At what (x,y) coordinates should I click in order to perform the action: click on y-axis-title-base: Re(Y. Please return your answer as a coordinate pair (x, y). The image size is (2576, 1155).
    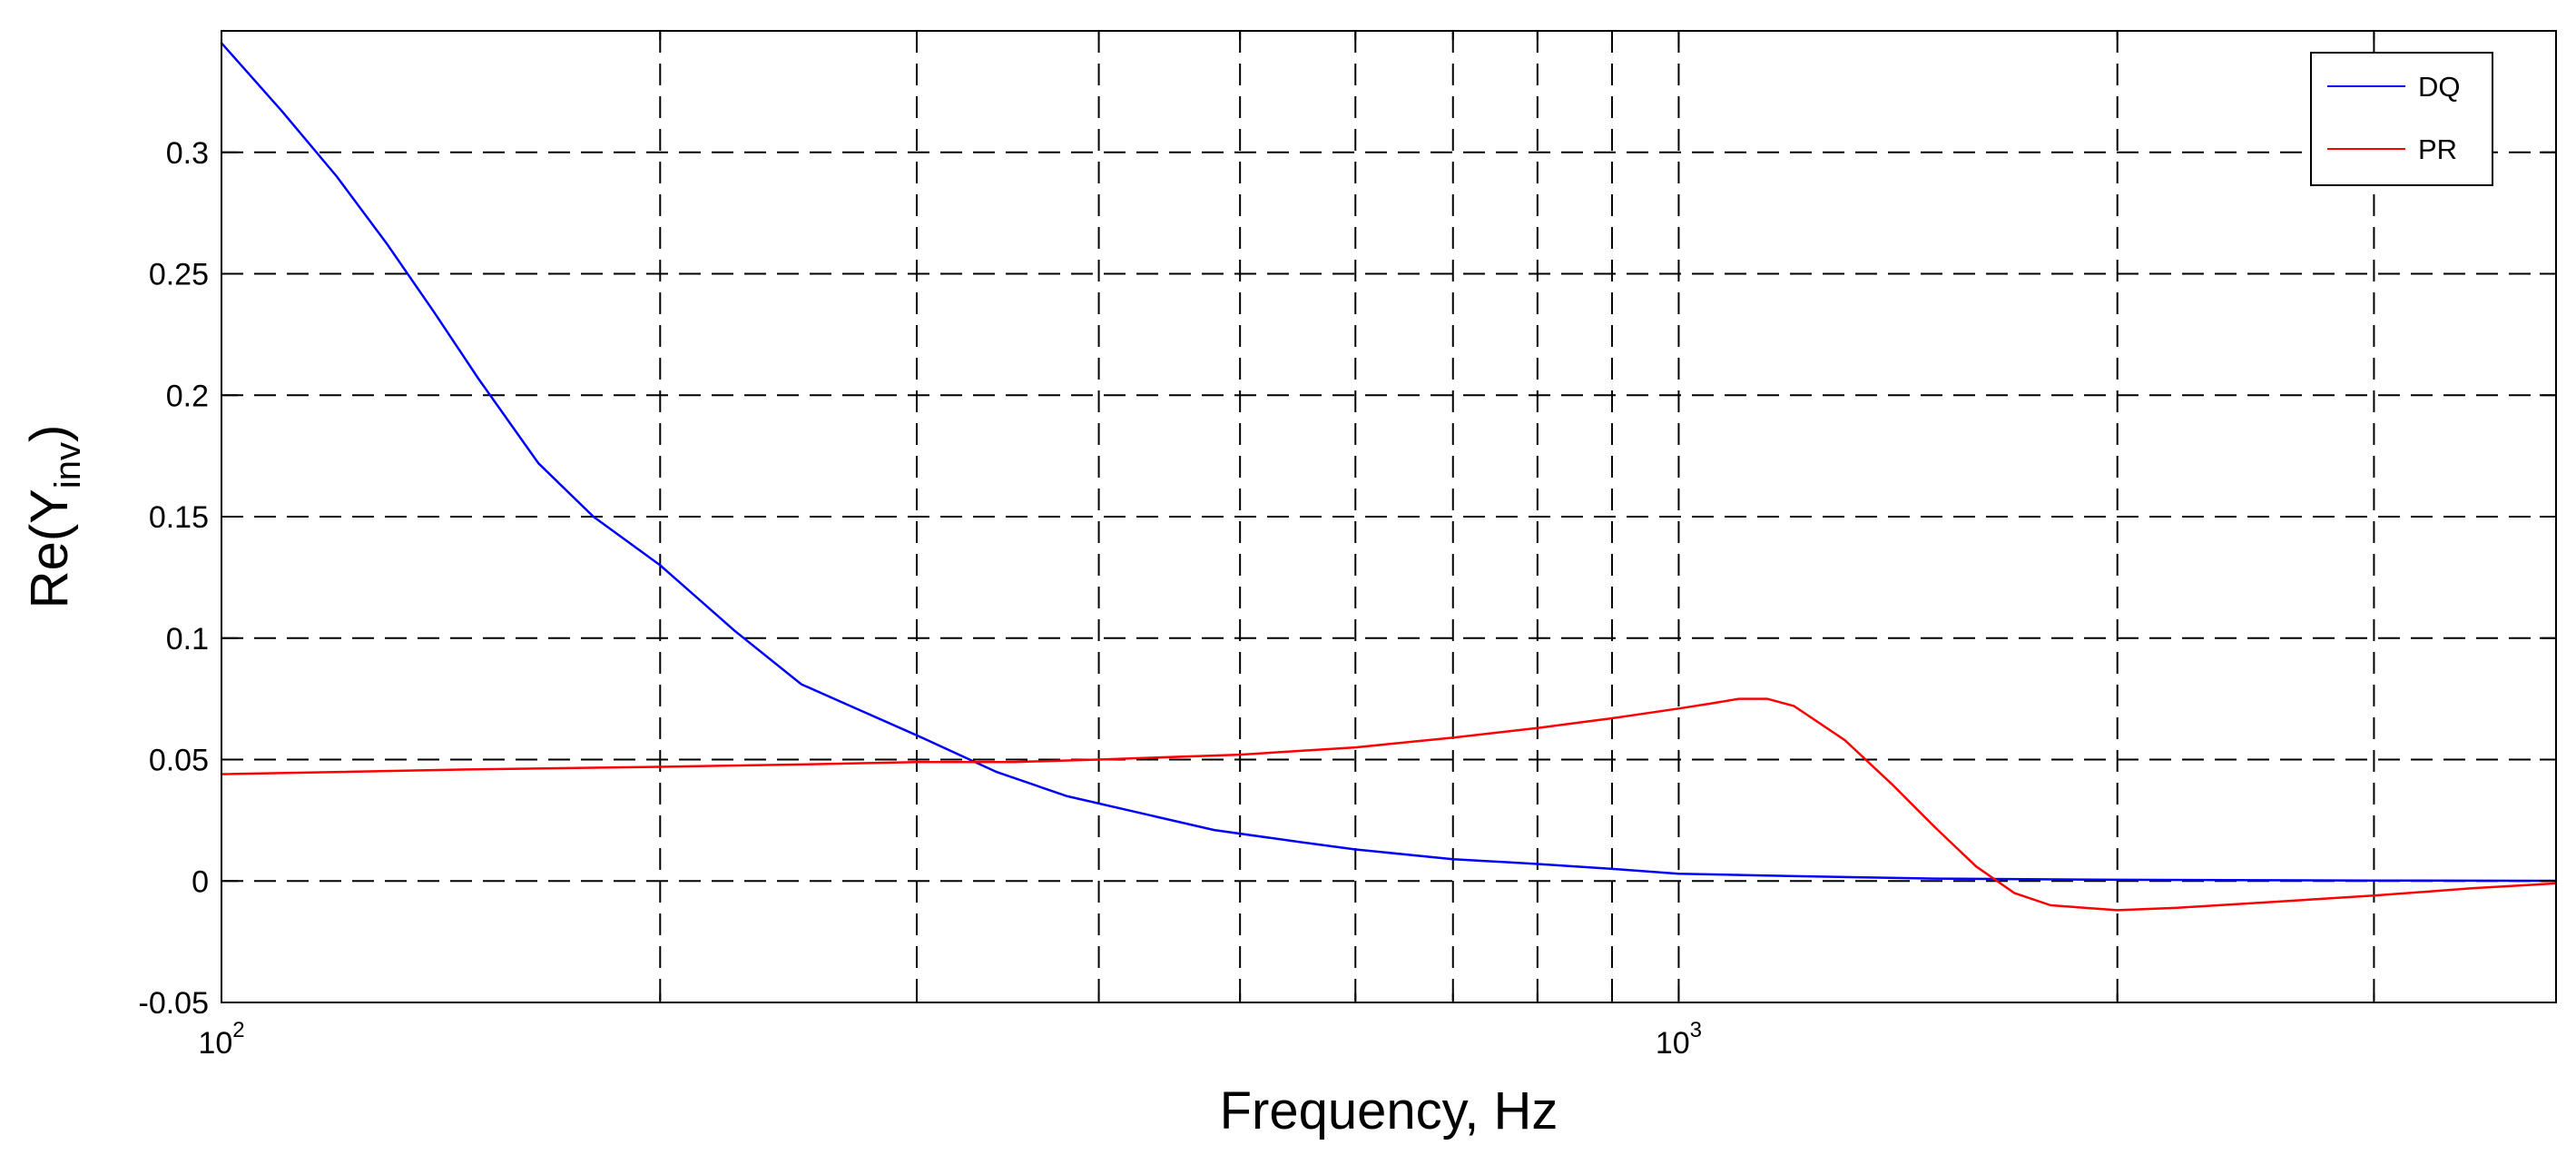
    Looking at the image, I should click on (49, 548).